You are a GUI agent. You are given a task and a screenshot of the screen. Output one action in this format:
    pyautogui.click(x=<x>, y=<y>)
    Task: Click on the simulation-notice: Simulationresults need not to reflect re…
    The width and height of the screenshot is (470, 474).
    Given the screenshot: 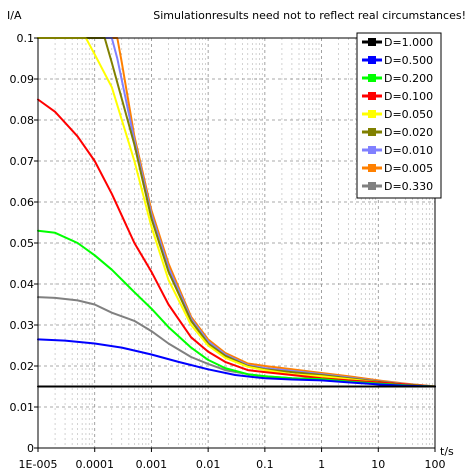 What is the action you would take?
    pyautogui.click(x=309, y=15)
    